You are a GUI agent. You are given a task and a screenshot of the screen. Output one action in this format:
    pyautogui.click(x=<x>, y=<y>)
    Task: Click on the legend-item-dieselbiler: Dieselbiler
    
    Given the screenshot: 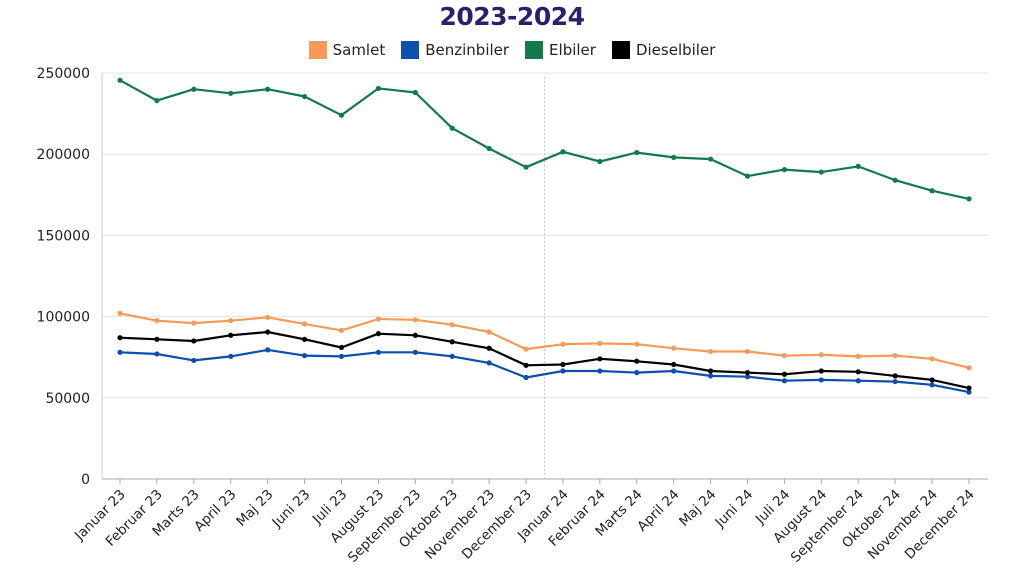 What is the action you would take?
    pyautogui.click(x=663, y=50)
    